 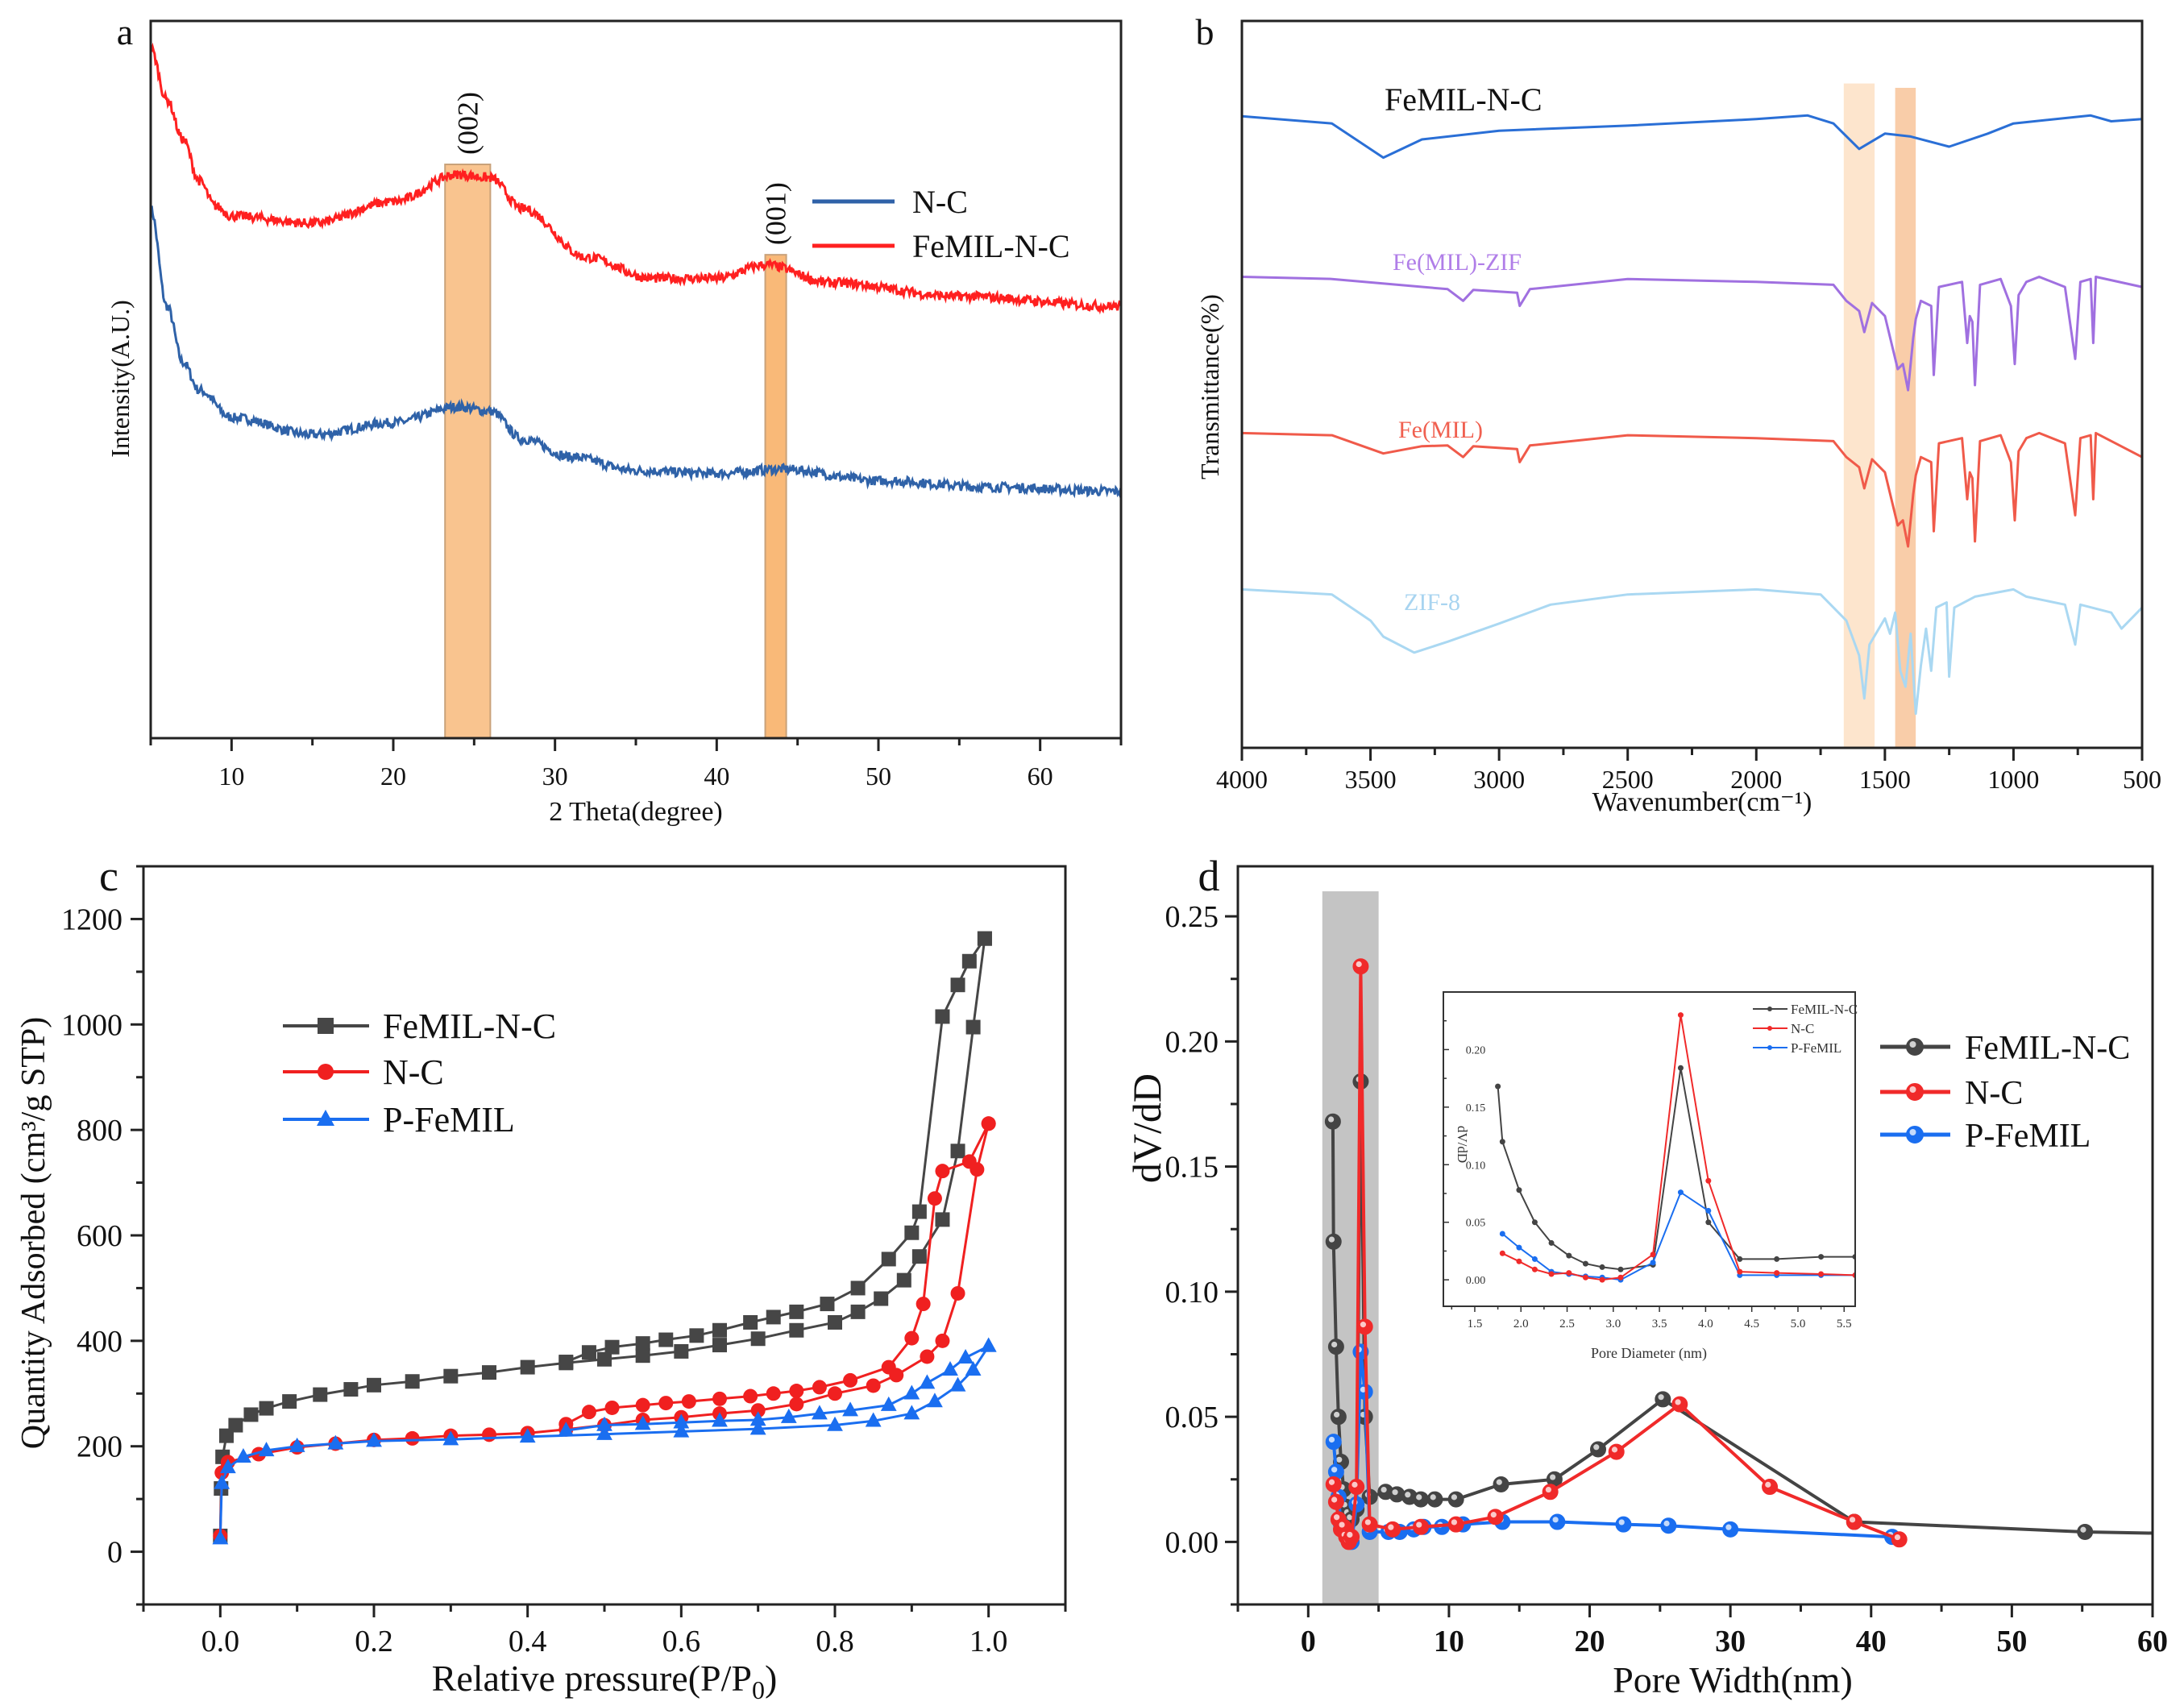 I want to click on panel-label-b: b, so click(x=1205, y=31).